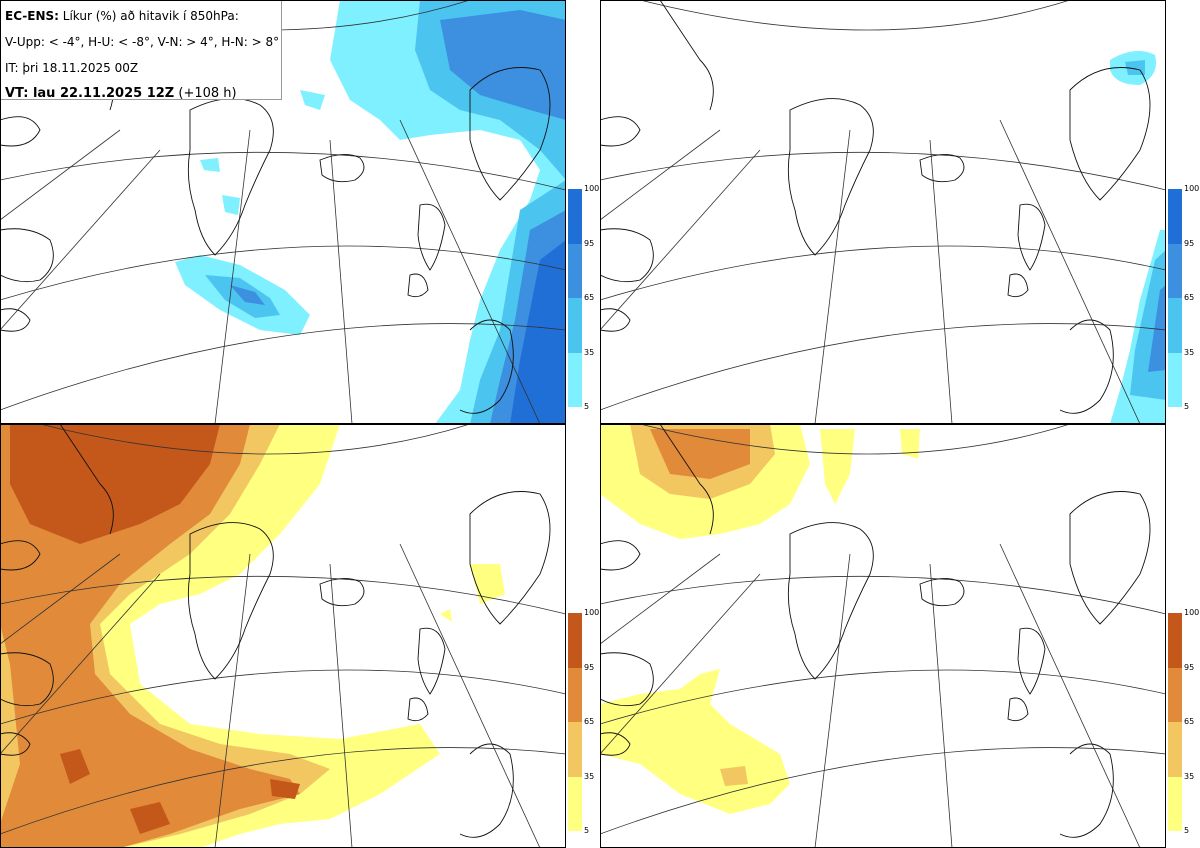 The height and width of the screenshot is (848, 1200). I want to click on colorbar-cold-left: 100 95 65 35 5, so click(583, 298).